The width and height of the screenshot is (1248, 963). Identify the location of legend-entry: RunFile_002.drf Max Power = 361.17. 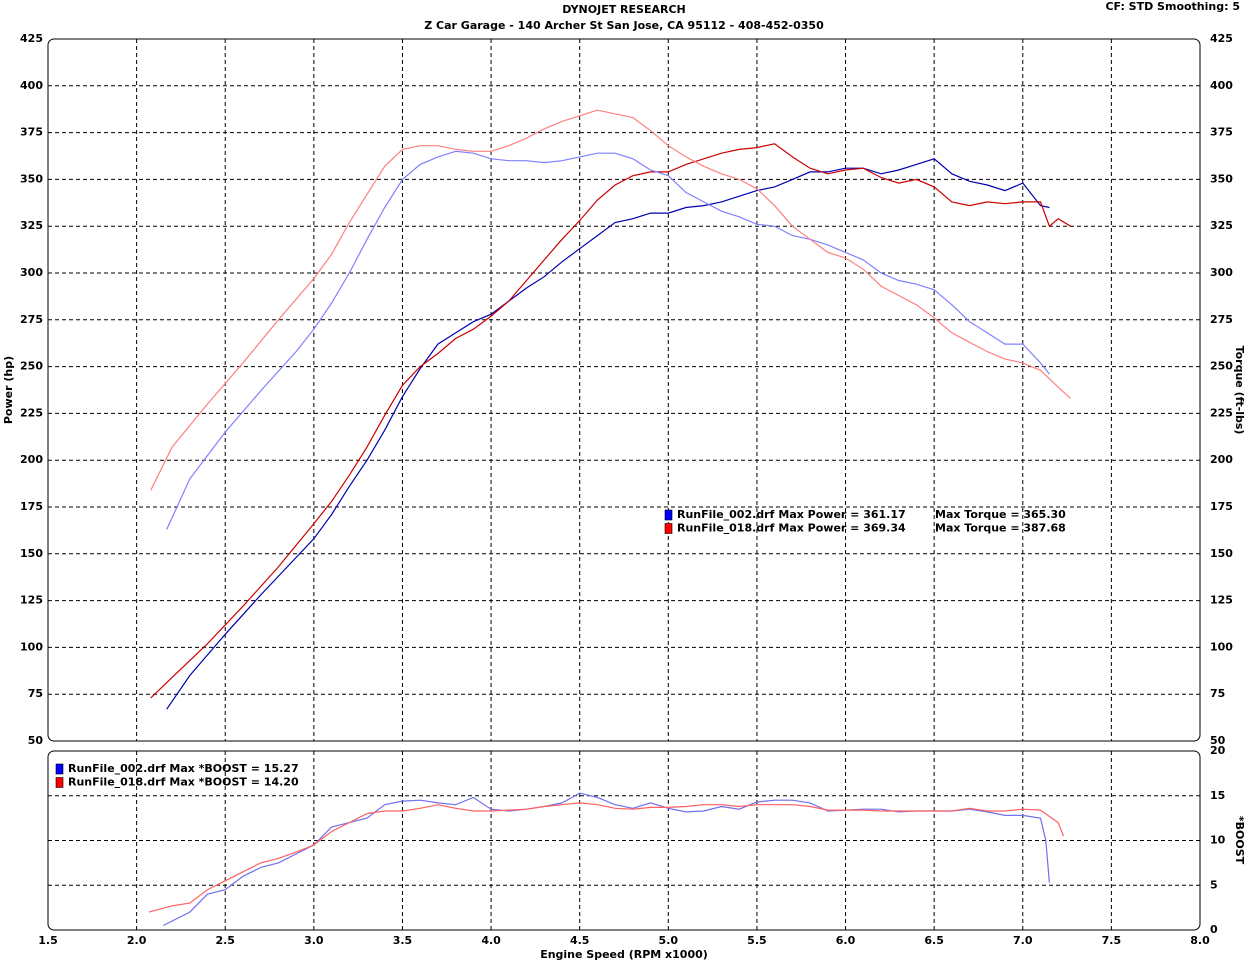
(791, 514).